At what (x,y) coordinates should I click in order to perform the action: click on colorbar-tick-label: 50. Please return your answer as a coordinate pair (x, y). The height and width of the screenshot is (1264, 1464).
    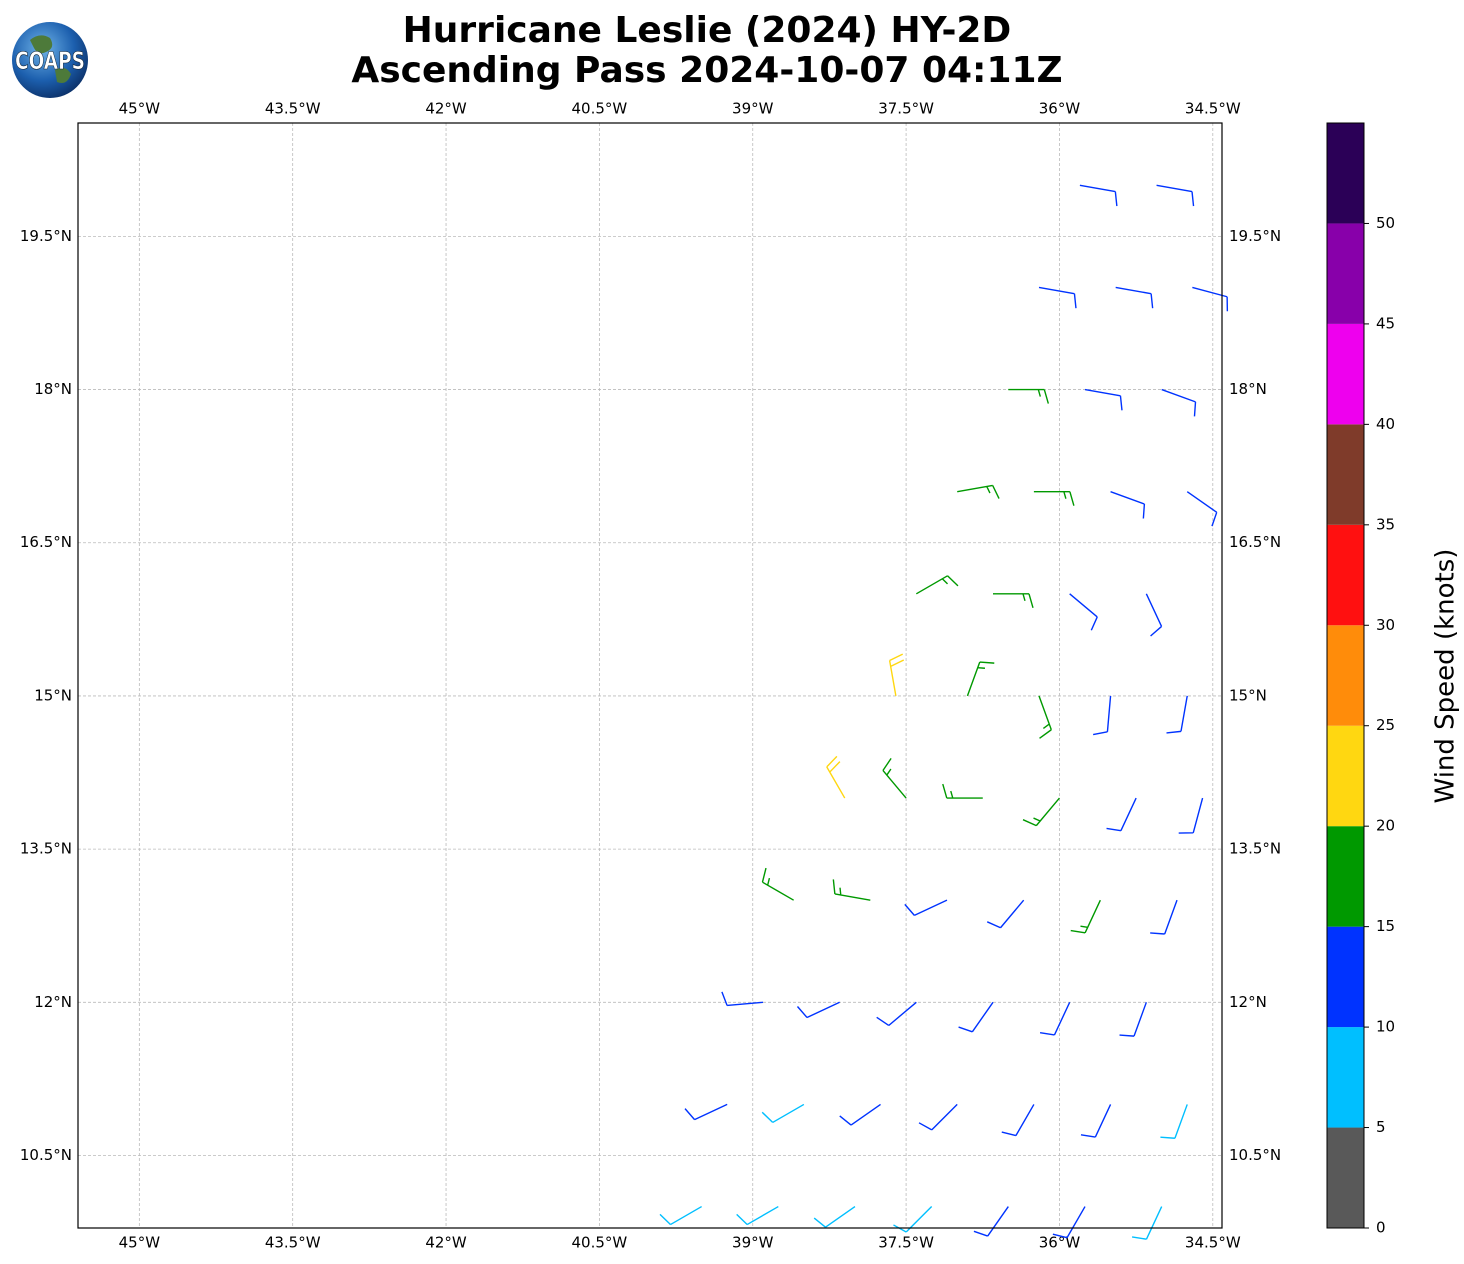
    Looking at the image, I should click on (1385, 223).